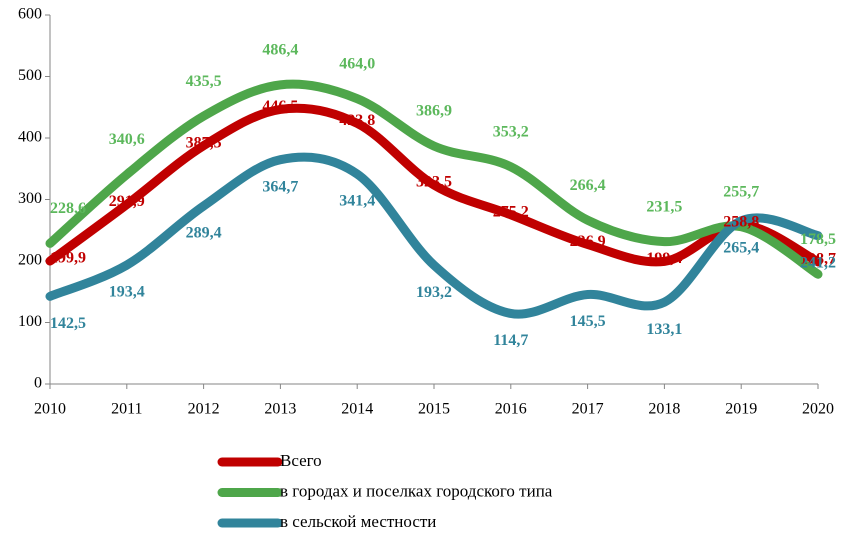 The image size is (858, 537). Describe the element at coordinates (818, 409) in the screenshot. I see `x-tick-label: 2020` at that location.